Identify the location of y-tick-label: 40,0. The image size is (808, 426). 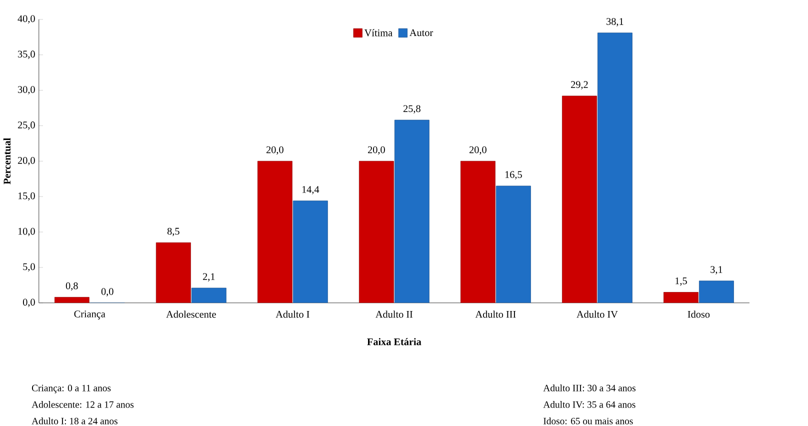
(26, 19).